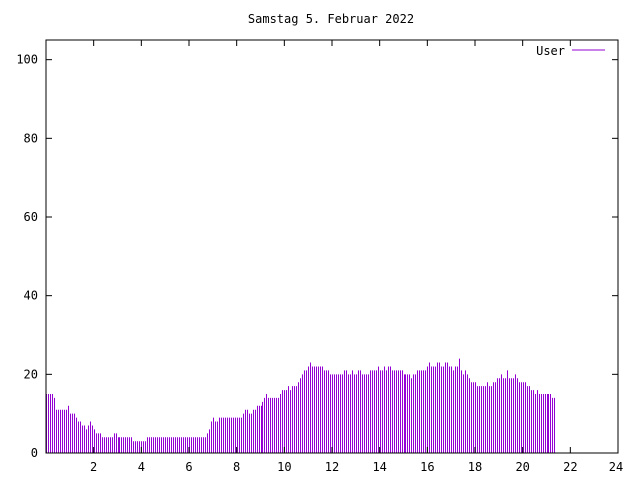 Image resolution: width=640 pixels, height=480 pixels. I want to click on y-tick-label: 60, so click(31, 217).